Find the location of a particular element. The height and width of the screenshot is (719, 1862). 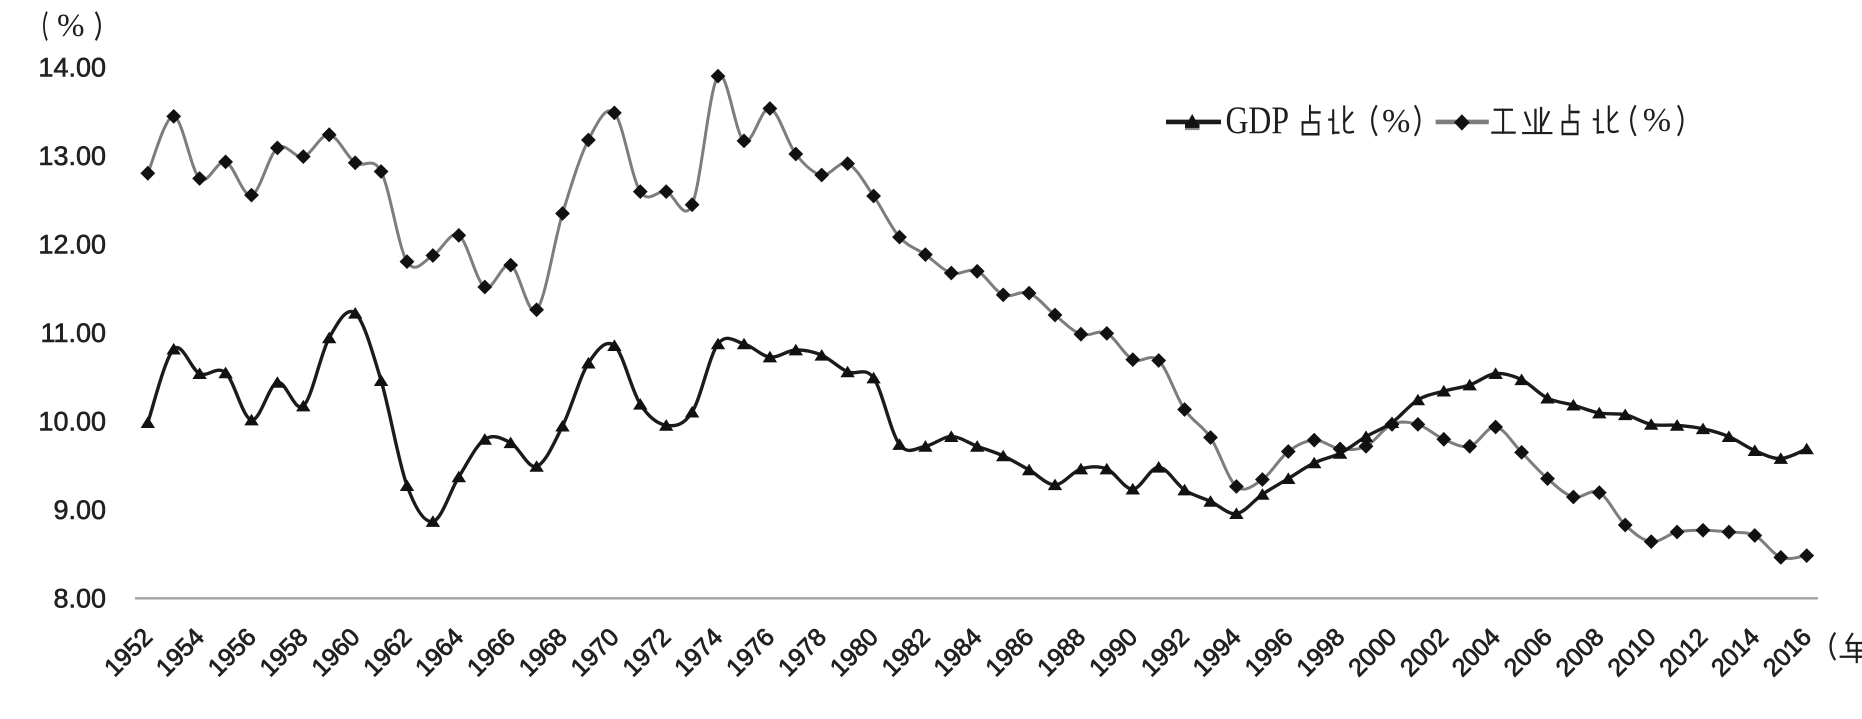

svg-text: 10.00 is located at coordinates (72, 421).